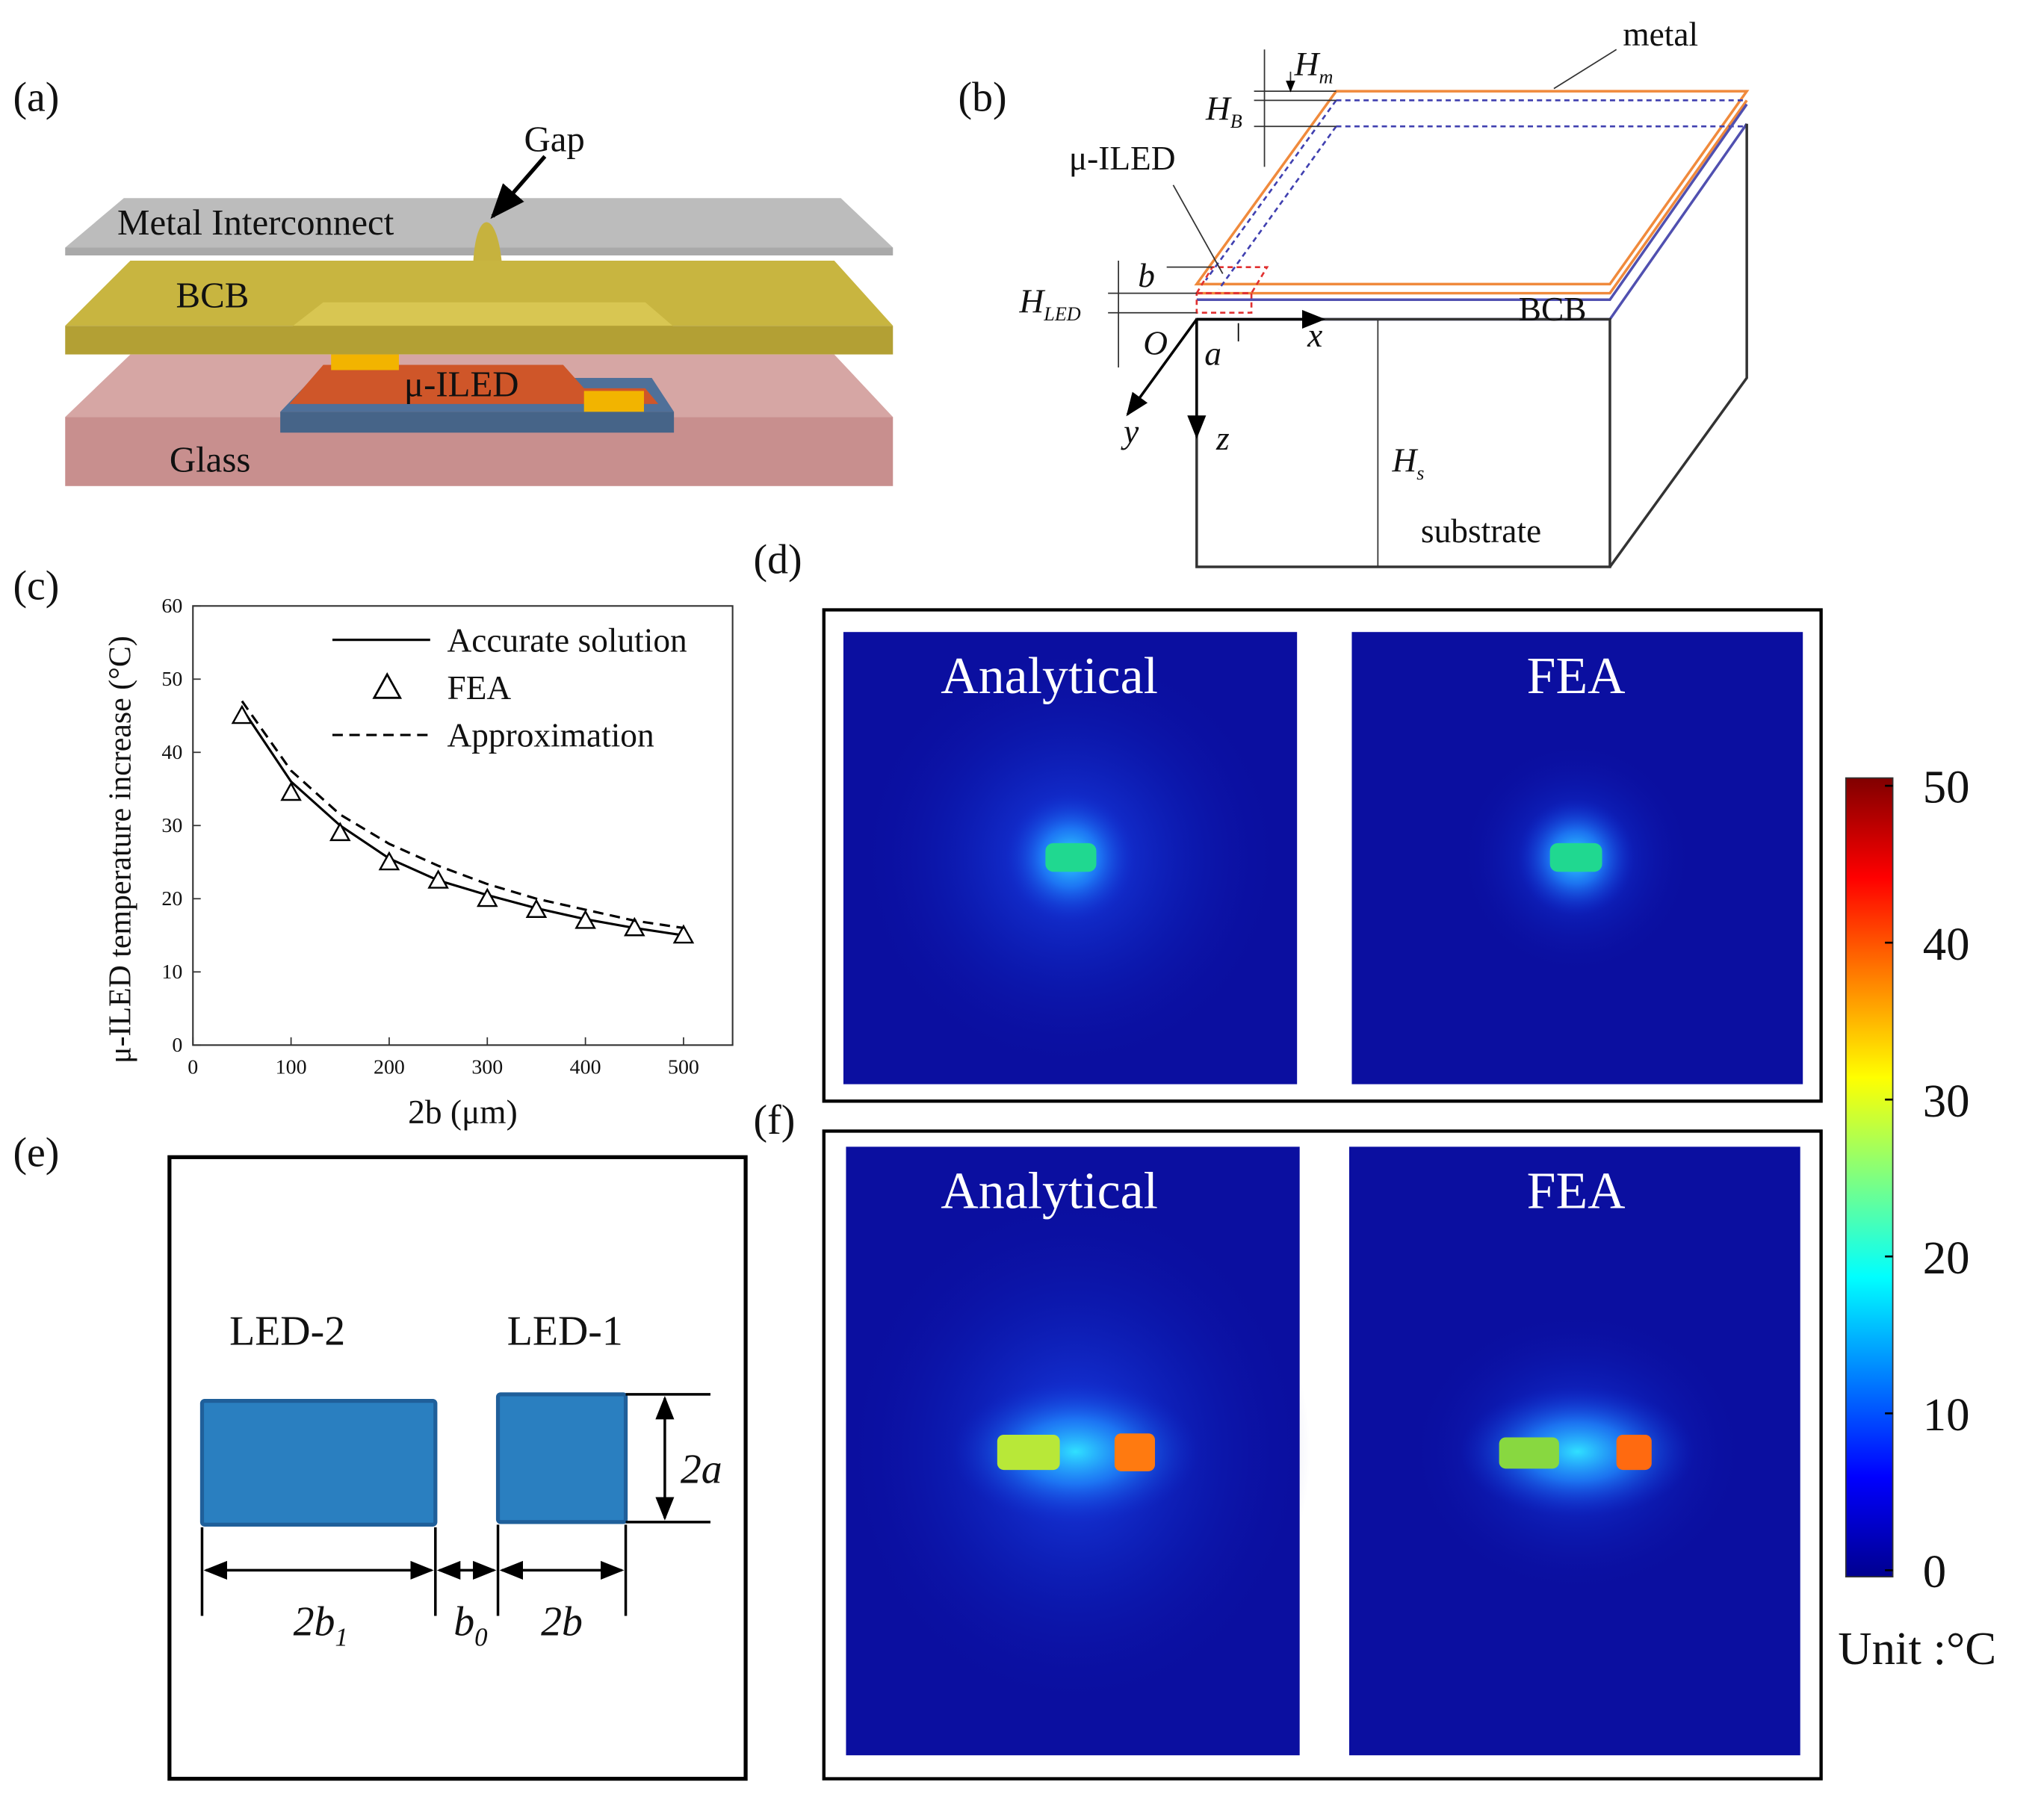 The width and height of the screenshot is (2044, 1797). What do you see at coordinates (1946, 944) in the screenshot?
I see `colorbar-tick-label: 40` at bounding box center [1946, 944].